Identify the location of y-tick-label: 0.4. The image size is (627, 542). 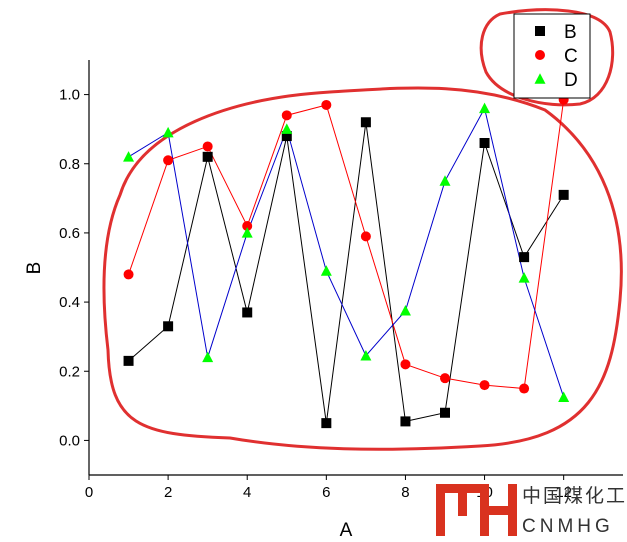
(69, 302).